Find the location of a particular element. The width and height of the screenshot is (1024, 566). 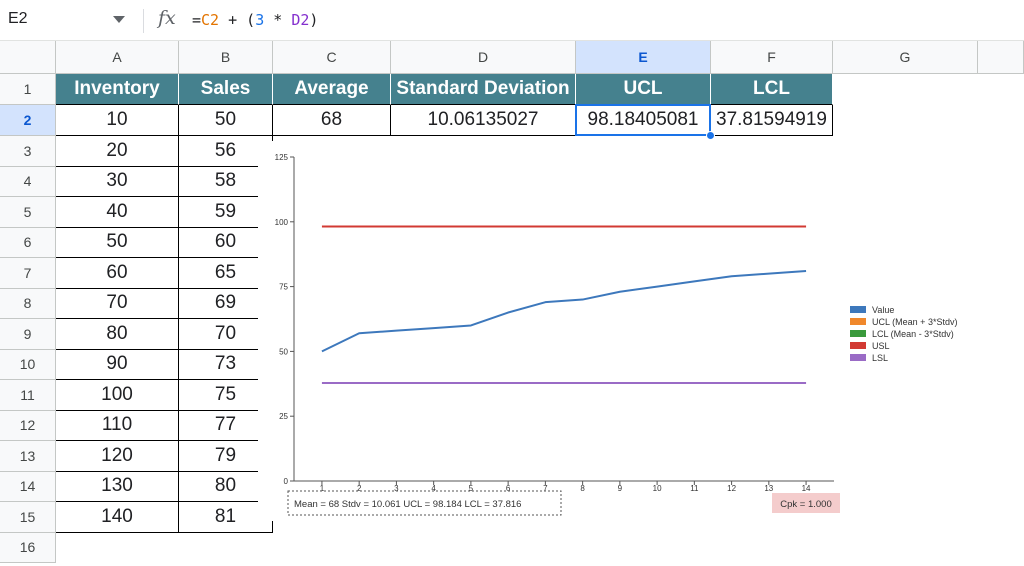

cell-ucl-value: 98.18405081 is located at coordinates (643, 120).